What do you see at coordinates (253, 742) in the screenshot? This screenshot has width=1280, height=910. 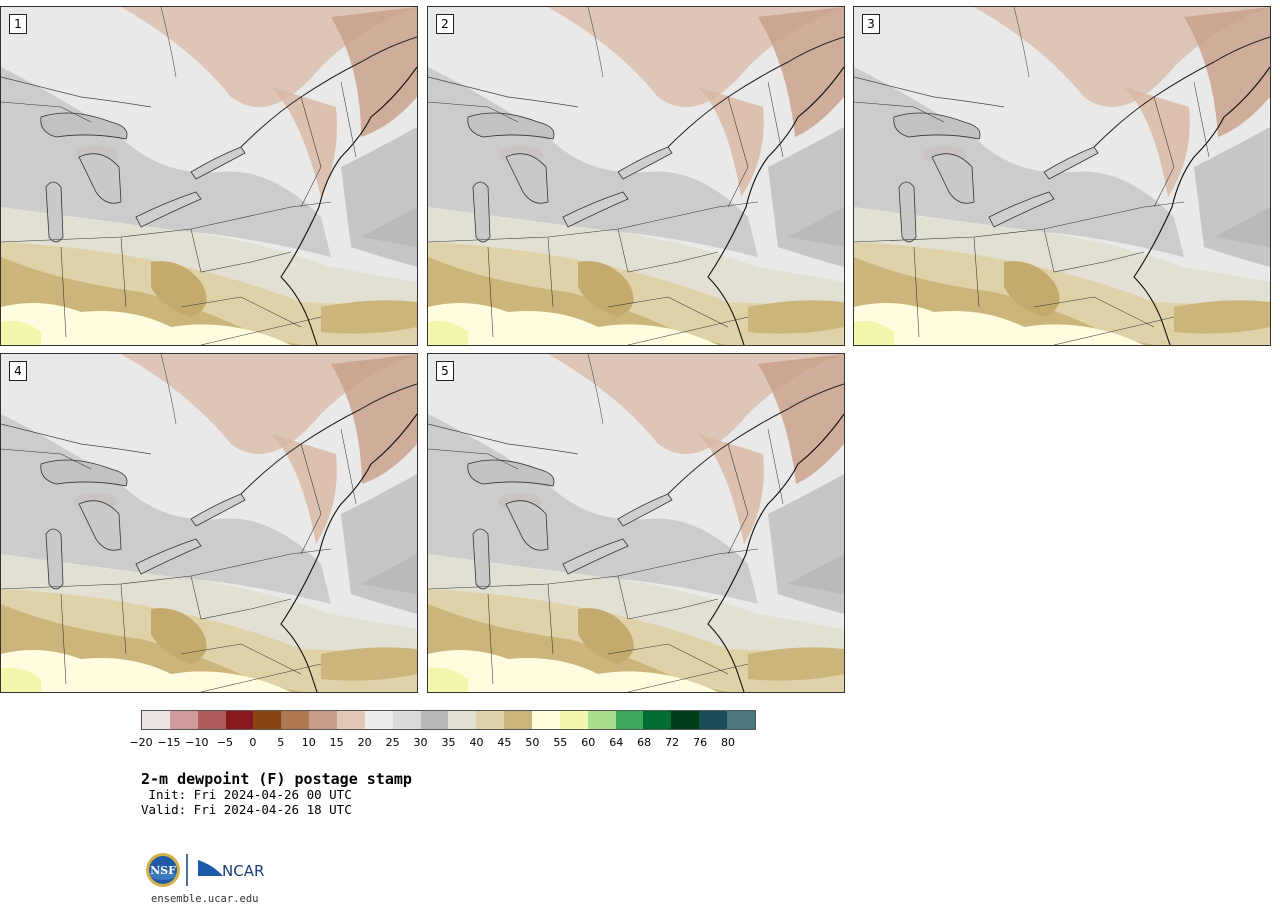 I see `colorbar-tick-label: 0` at bounding box center [253, 742].